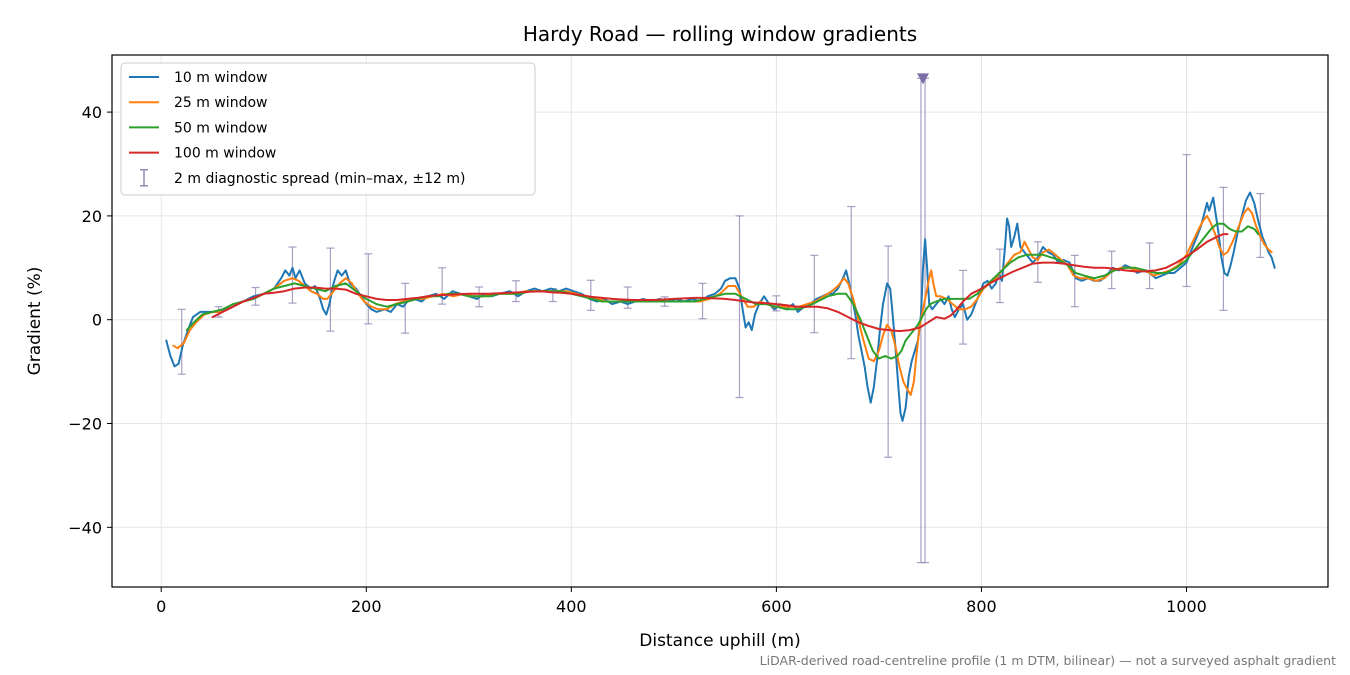 This screenshot has height=675, width=1350. I want to click on legend-item: 100 m window, so click(202, 154).